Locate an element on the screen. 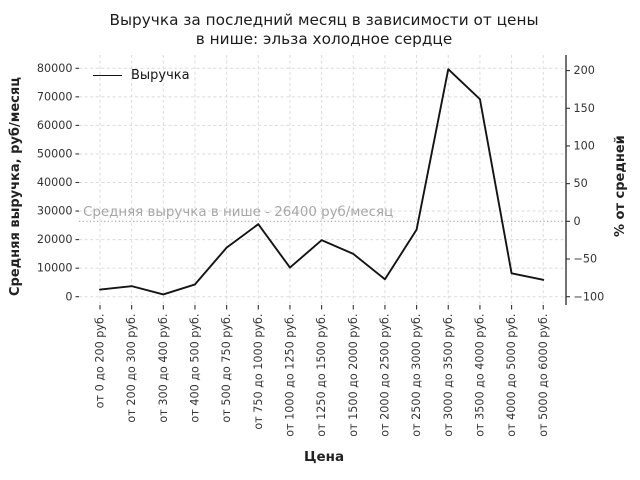 The width and height of the screenshot is (640, 480). y-right-tick-label: −100 is located at coordinates (589, 296).